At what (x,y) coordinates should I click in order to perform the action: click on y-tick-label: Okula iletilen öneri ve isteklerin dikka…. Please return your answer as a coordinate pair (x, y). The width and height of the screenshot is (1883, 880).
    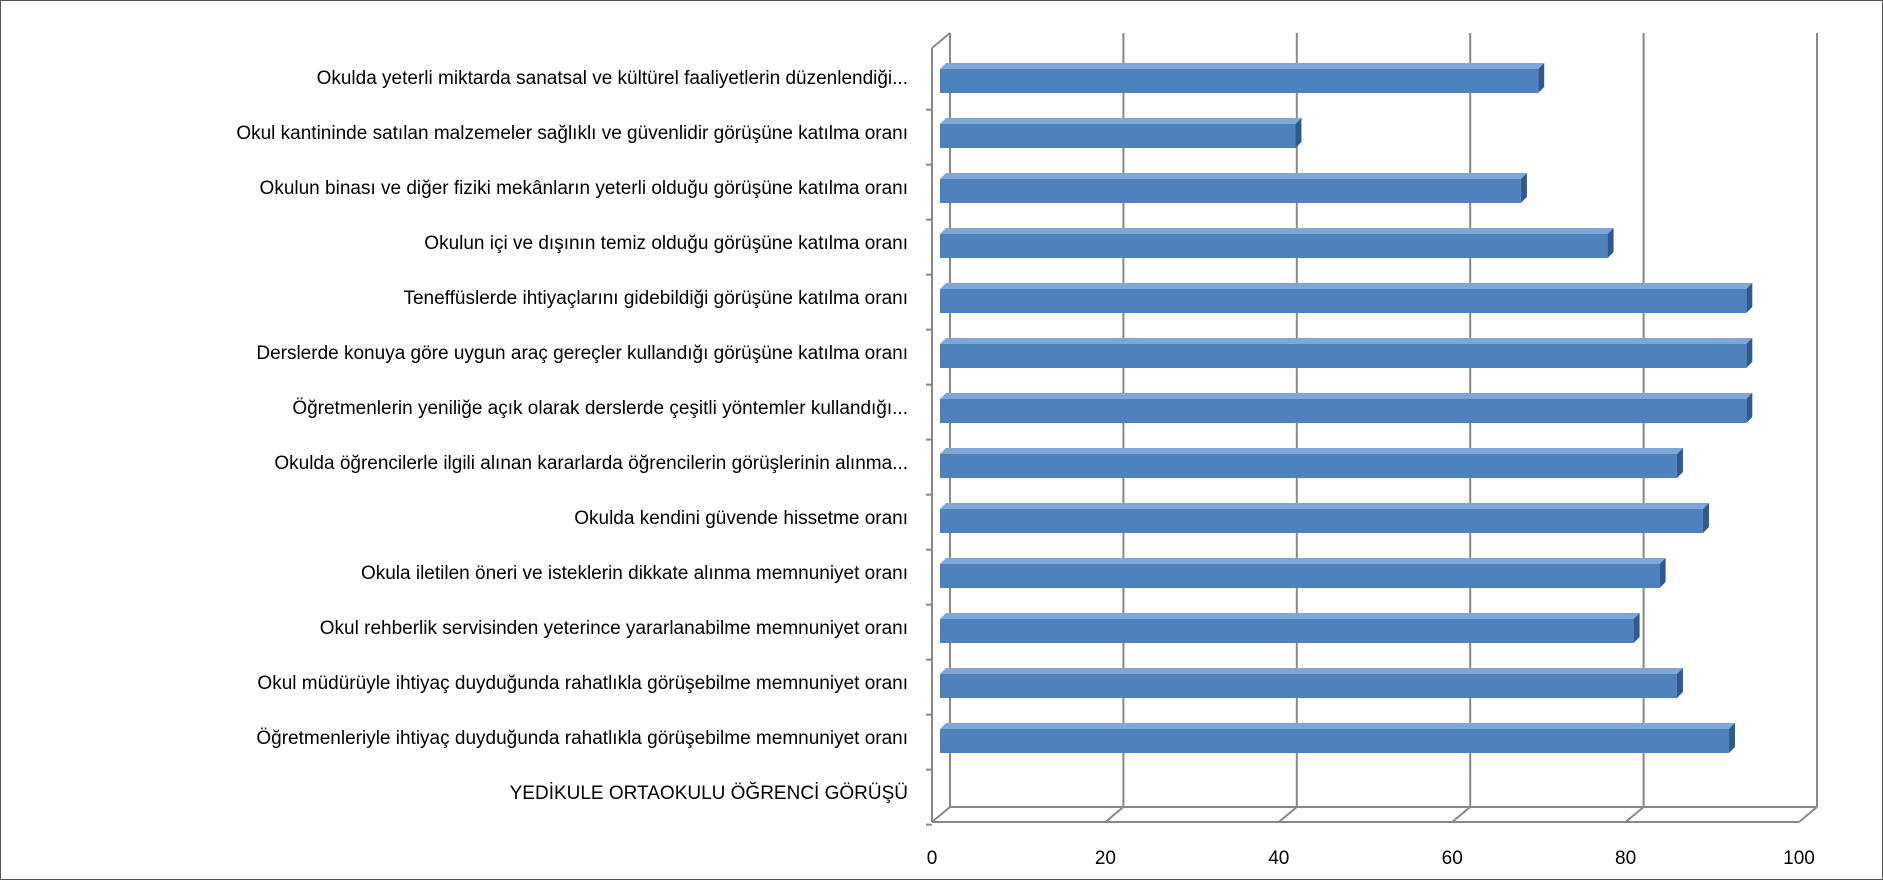
    Looking at the image, I should click on (634, 573).